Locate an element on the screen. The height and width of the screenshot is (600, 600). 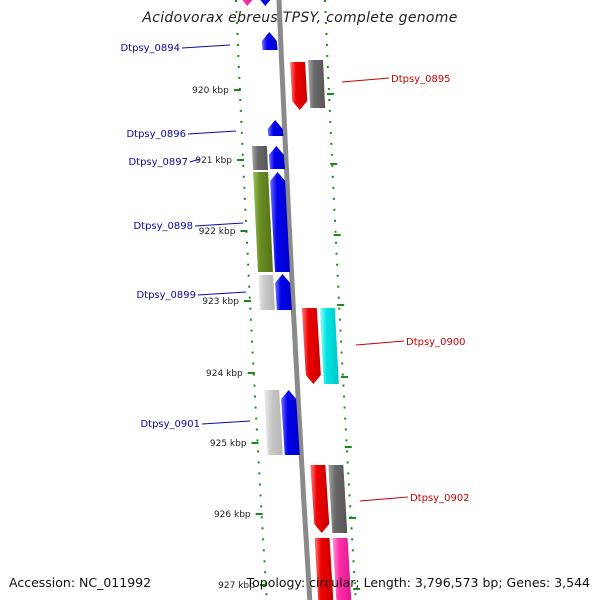
tick-label: 923 kbp is located at coordinates (220, 302).